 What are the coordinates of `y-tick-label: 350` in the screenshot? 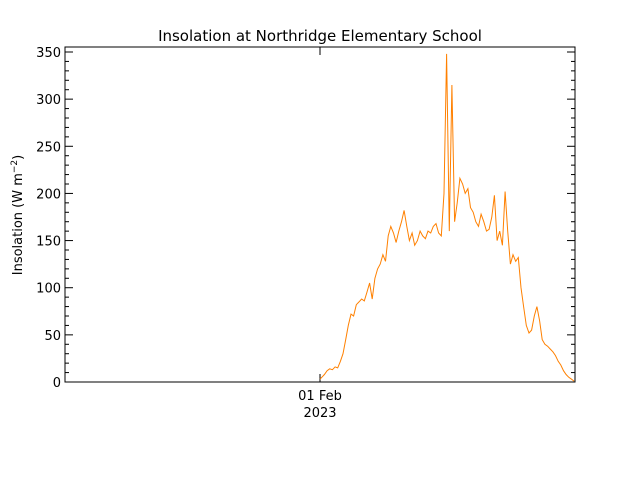 It's located at (48, 53).